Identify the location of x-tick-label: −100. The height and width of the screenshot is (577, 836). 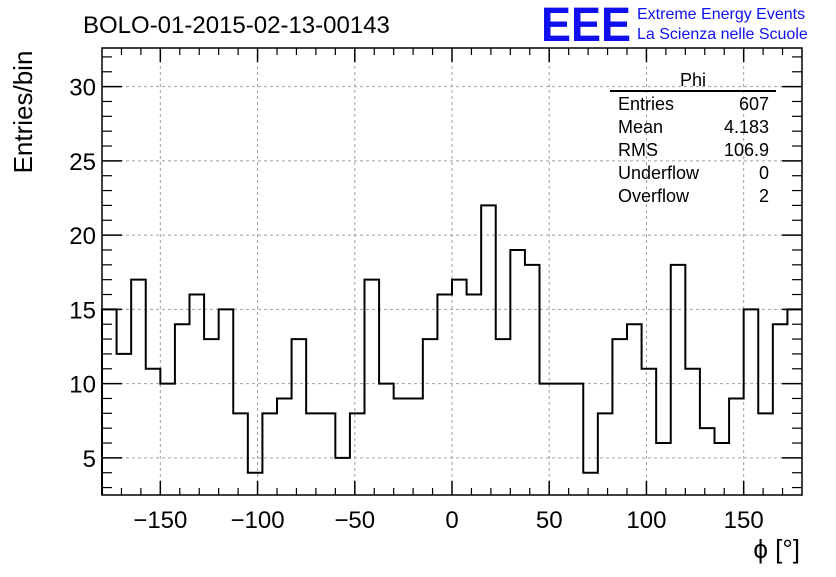
(258, 520).